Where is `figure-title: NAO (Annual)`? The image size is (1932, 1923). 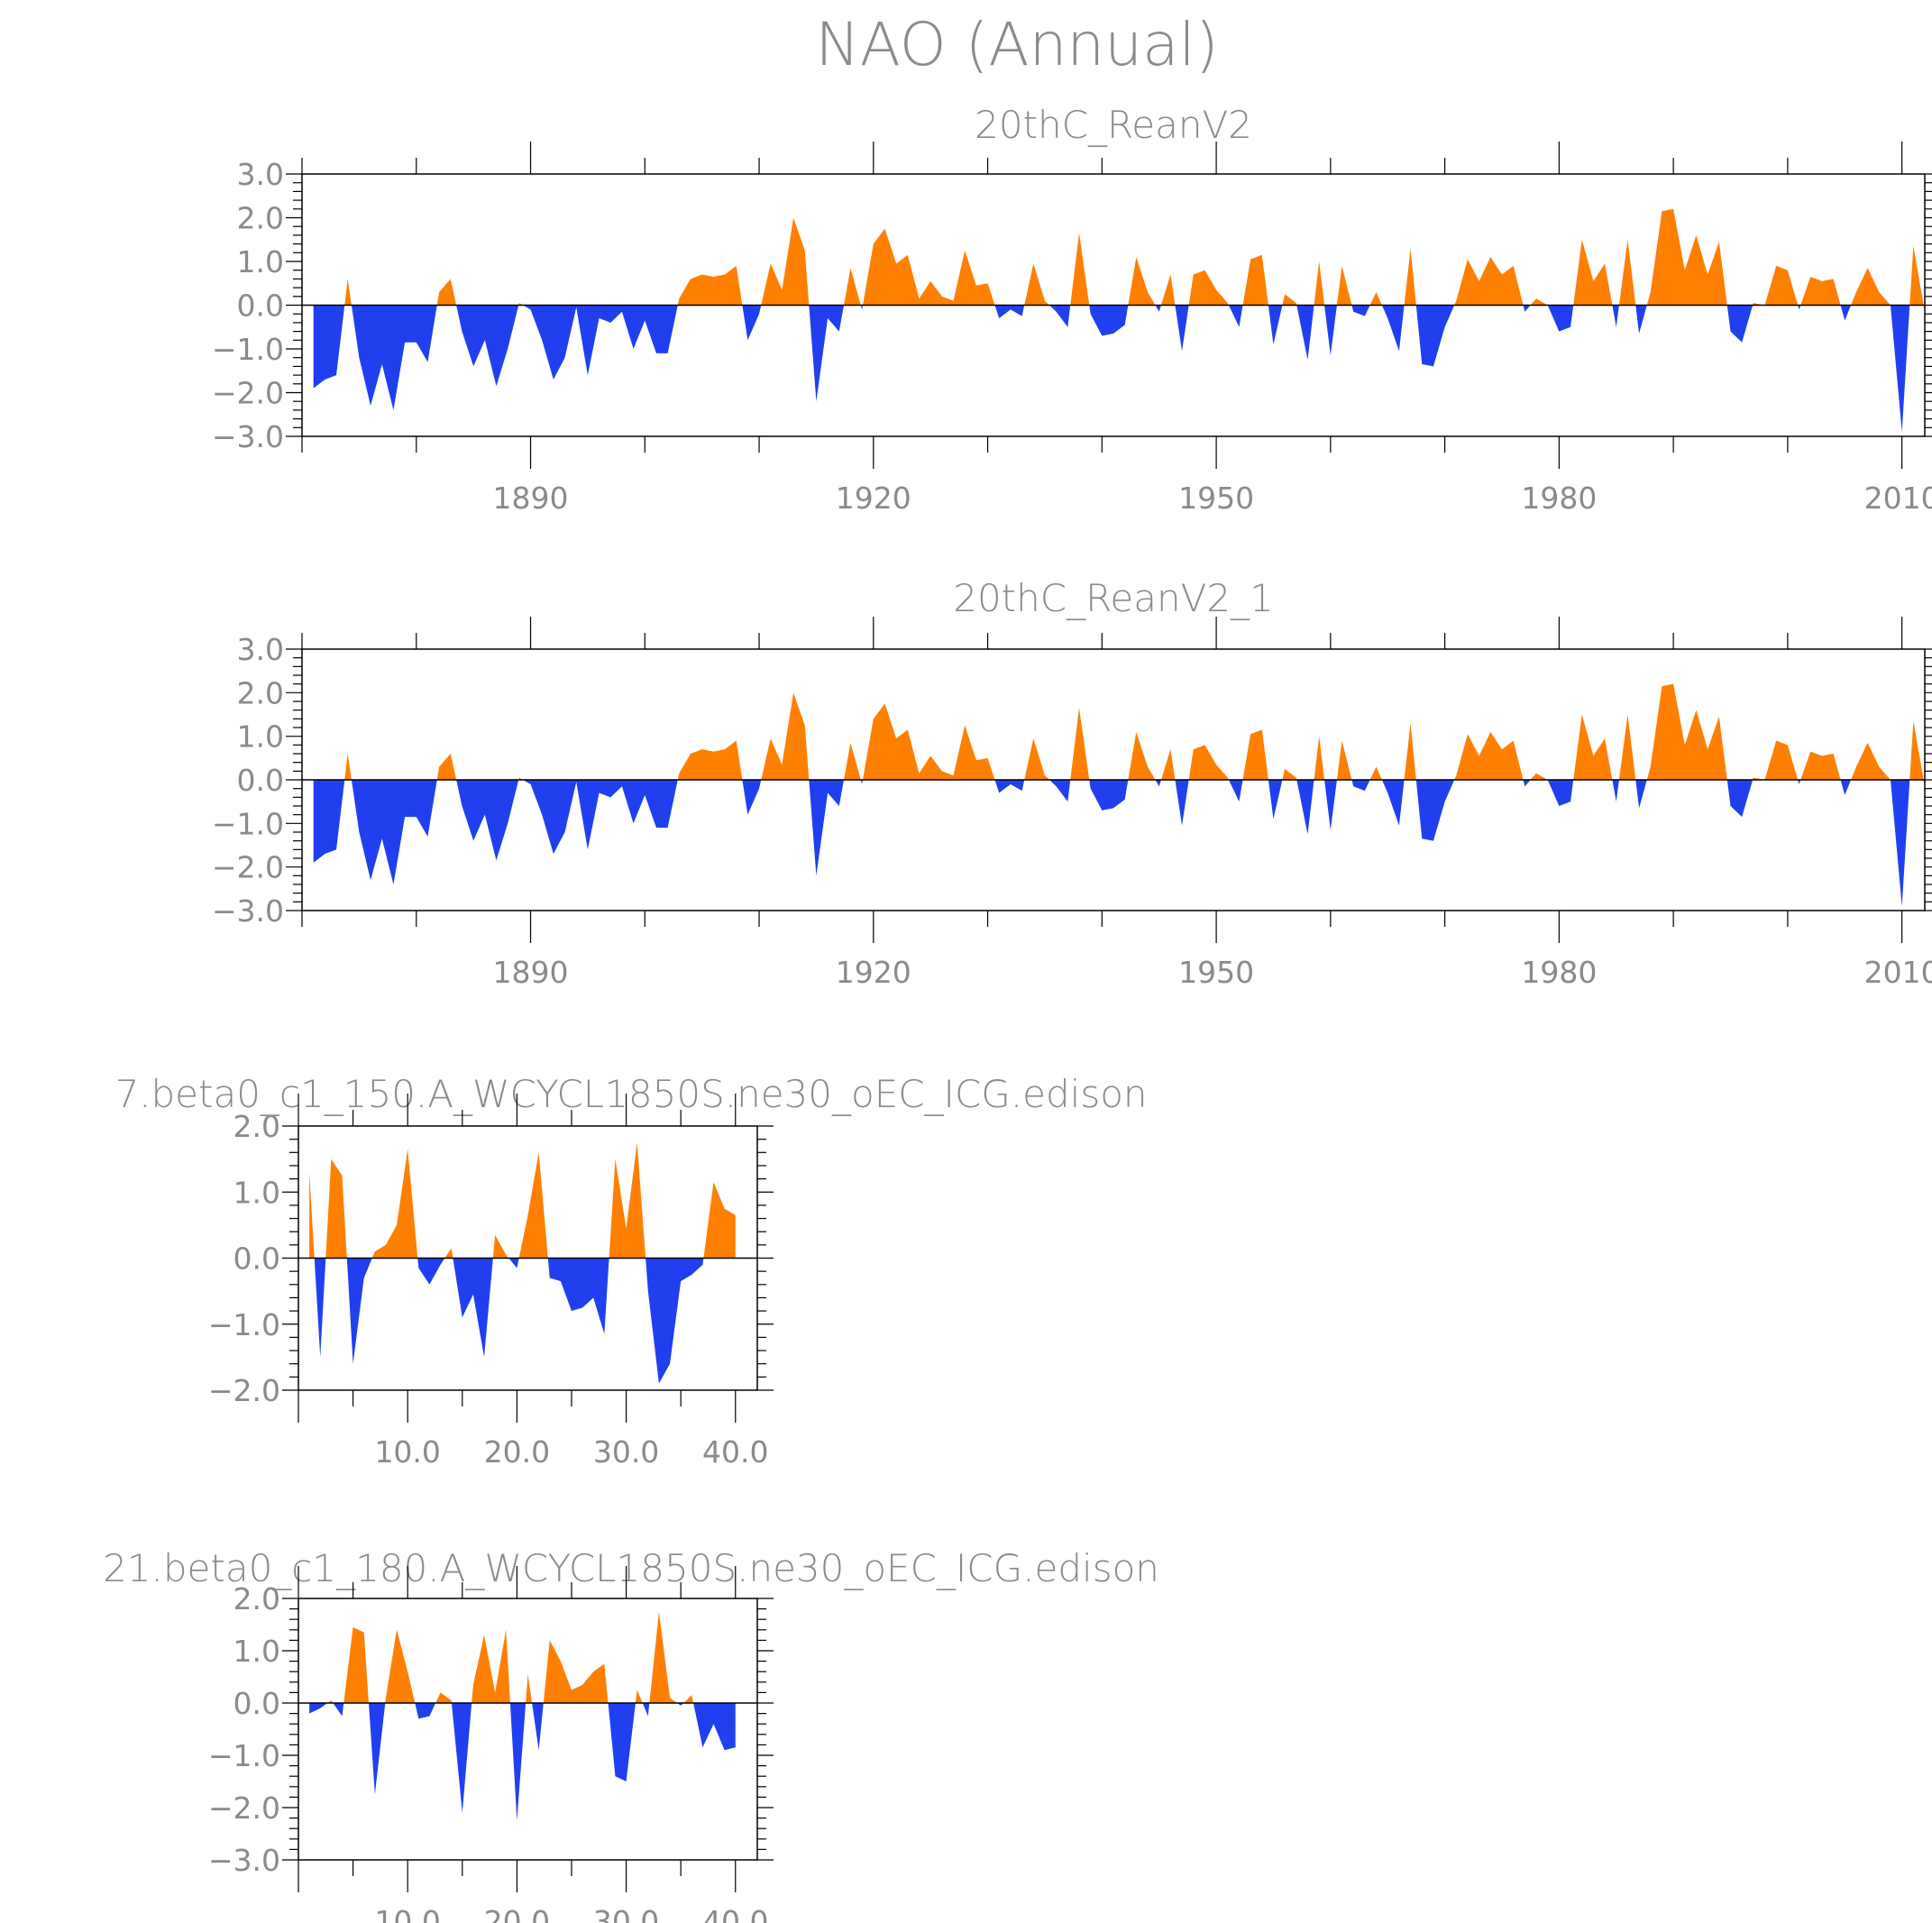 figure-title: NAO (Annual) is located at coordinates (1017, 44).